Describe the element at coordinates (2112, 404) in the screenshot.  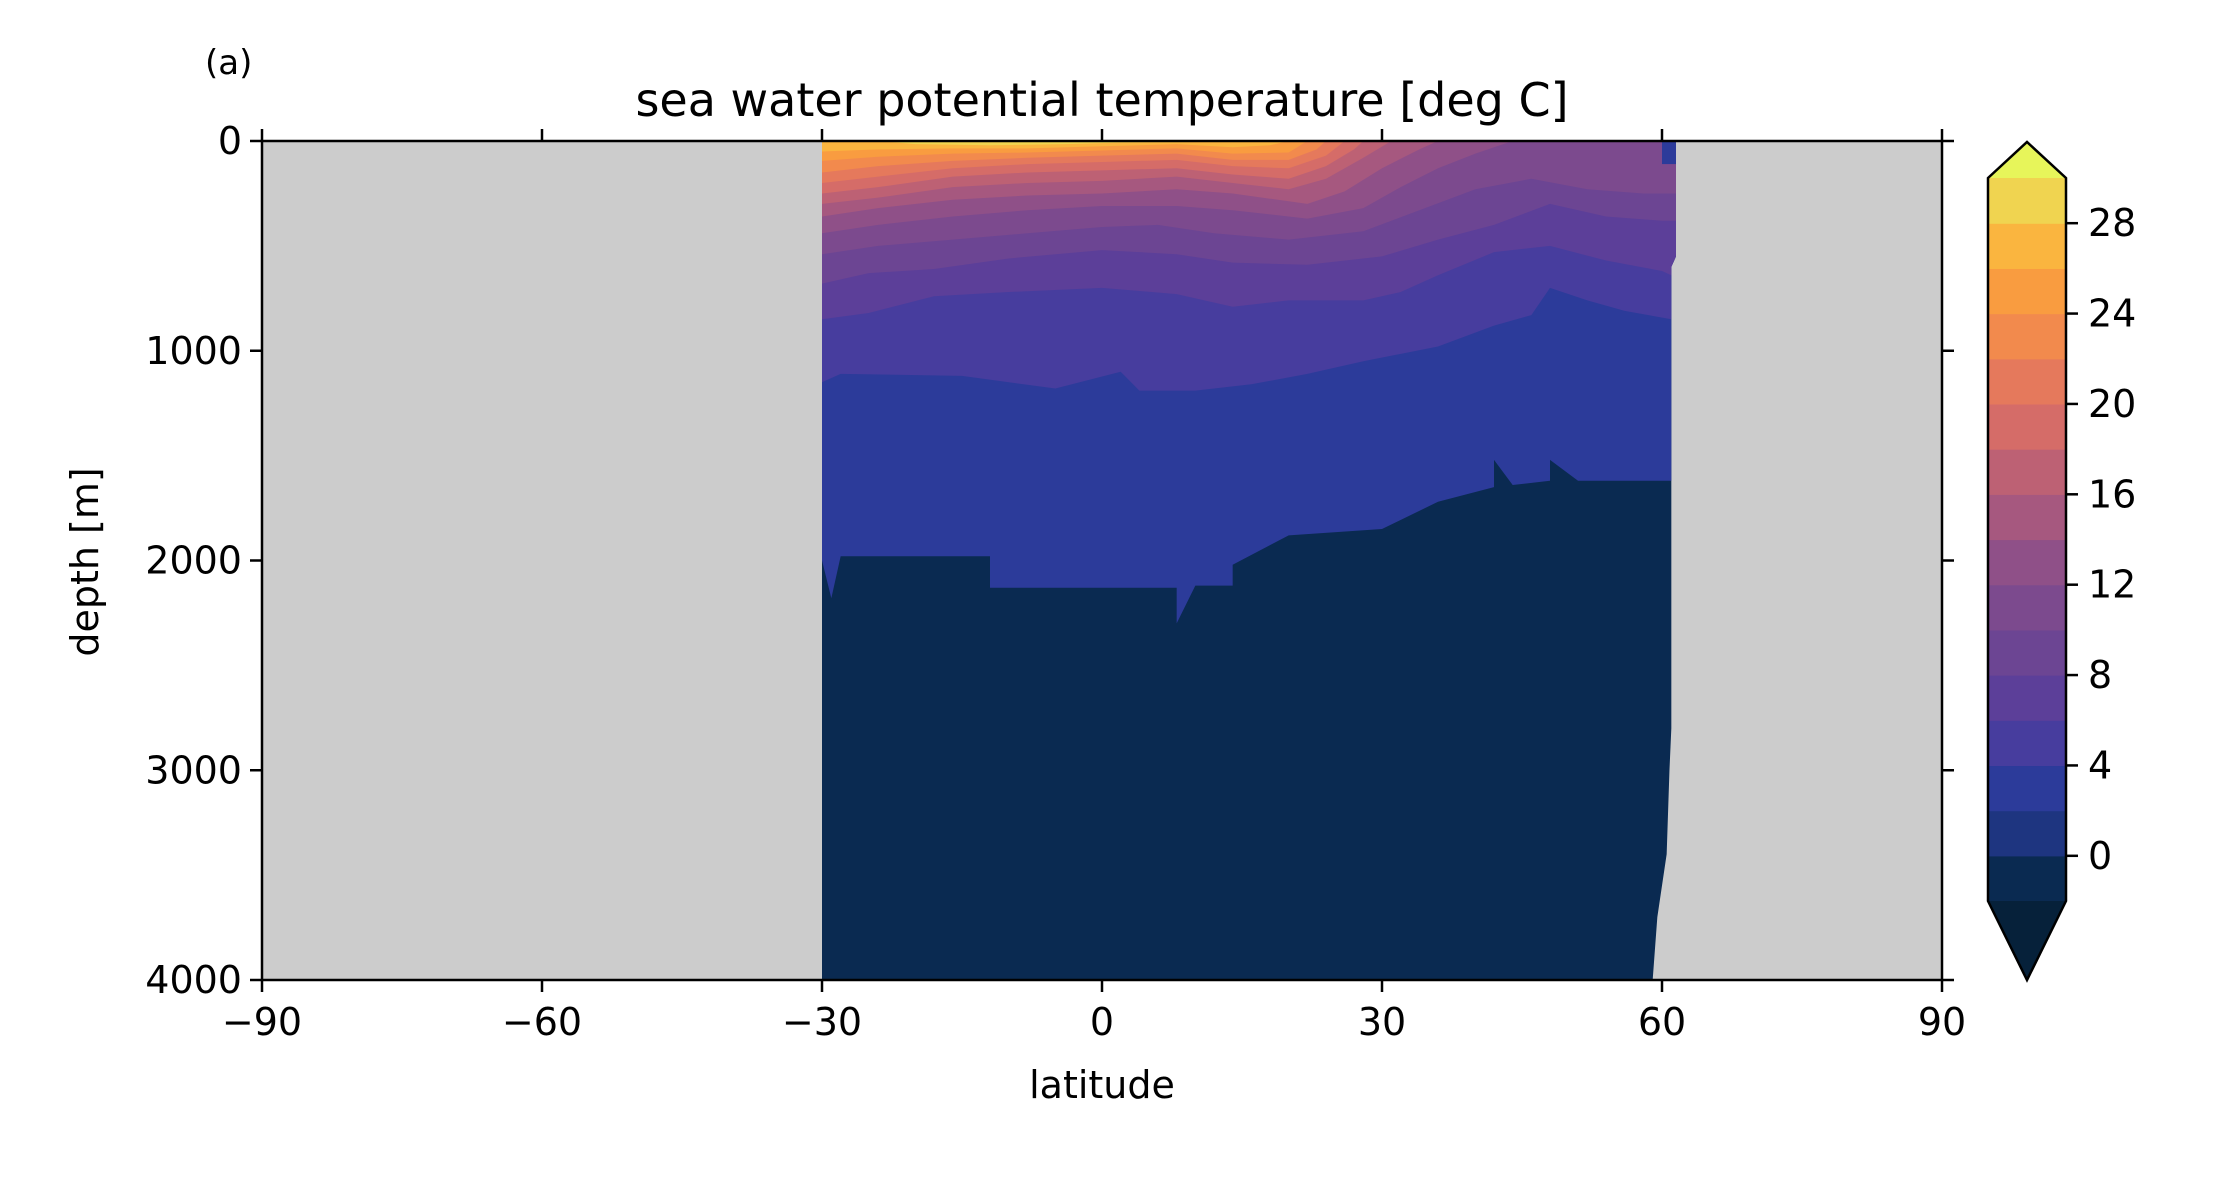
I see `colorbar-tick-label: 20` at that location.